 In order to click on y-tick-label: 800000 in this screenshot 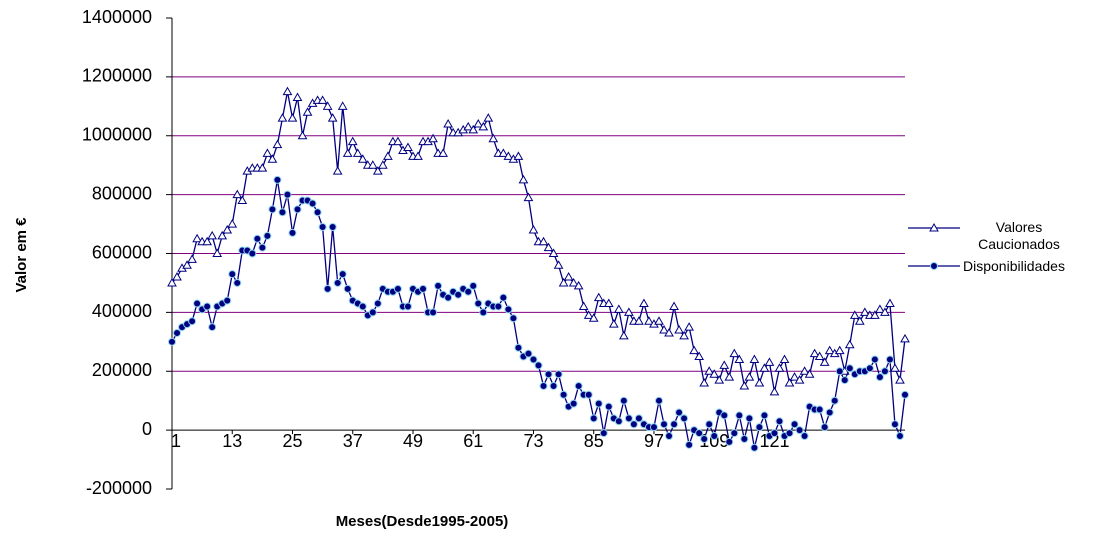, I will do `click(122, 193)`.